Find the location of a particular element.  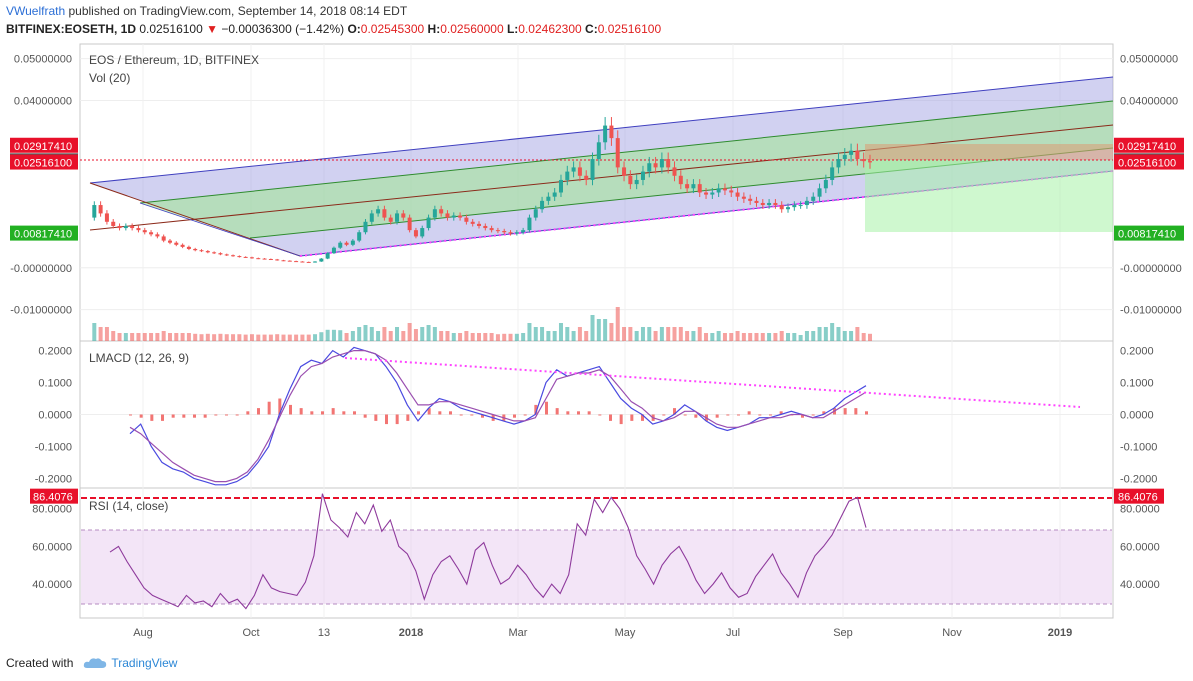

author-link: VWuelfrath is located at coordinates (36, 11).